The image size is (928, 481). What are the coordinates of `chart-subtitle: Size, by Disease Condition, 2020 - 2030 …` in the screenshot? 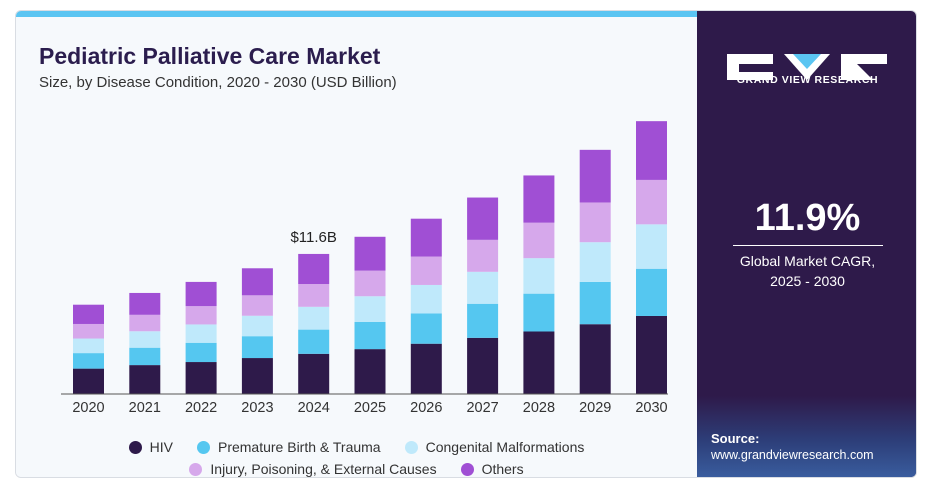 It's located at (218, 82).